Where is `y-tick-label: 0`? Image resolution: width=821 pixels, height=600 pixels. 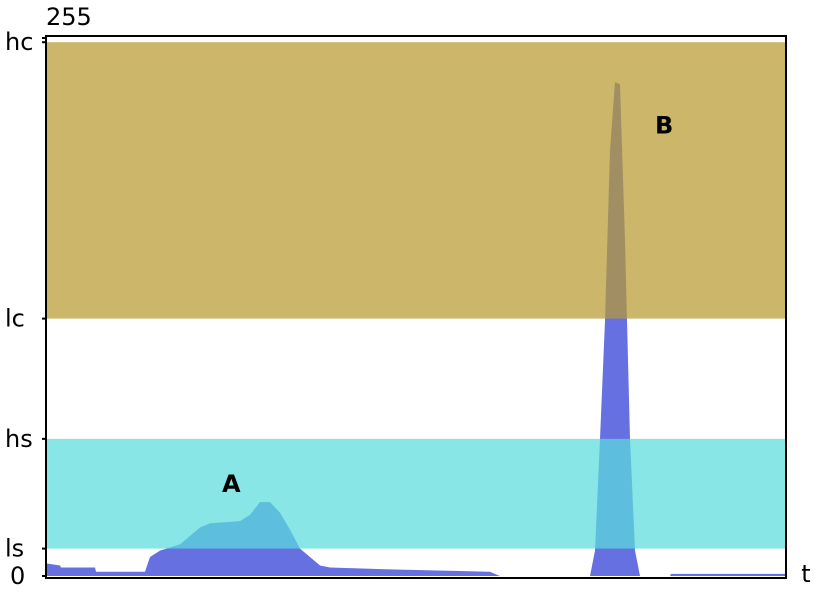 y-tick-label: 0 is located at coordinates (17, 576).